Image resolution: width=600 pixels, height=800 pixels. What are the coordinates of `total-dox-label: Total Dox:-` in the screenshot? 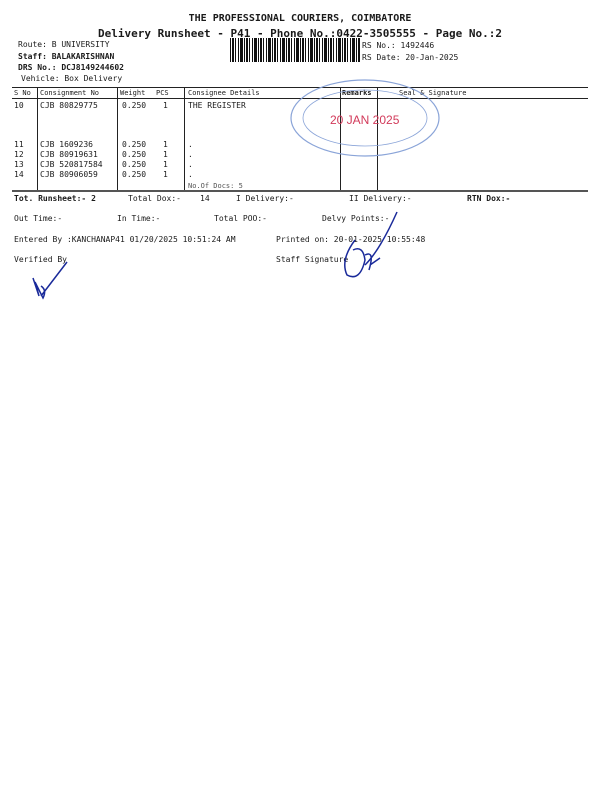 It's located at (154, 198).